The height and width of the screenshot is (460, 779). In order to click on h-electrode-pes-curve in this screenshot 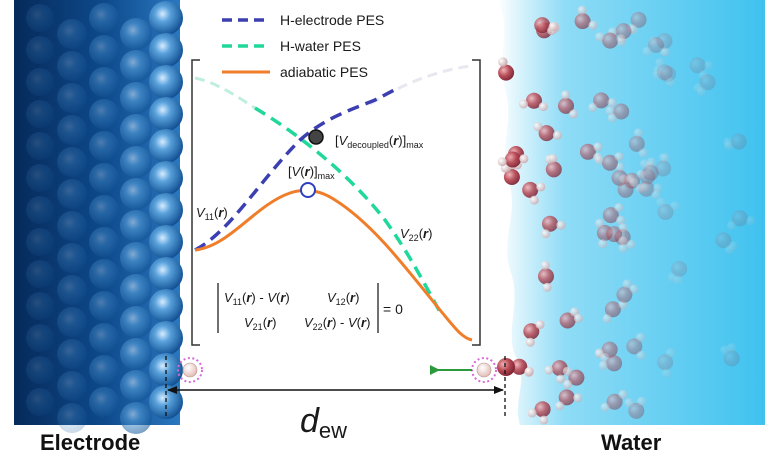, I will do `click(296, 169)`.